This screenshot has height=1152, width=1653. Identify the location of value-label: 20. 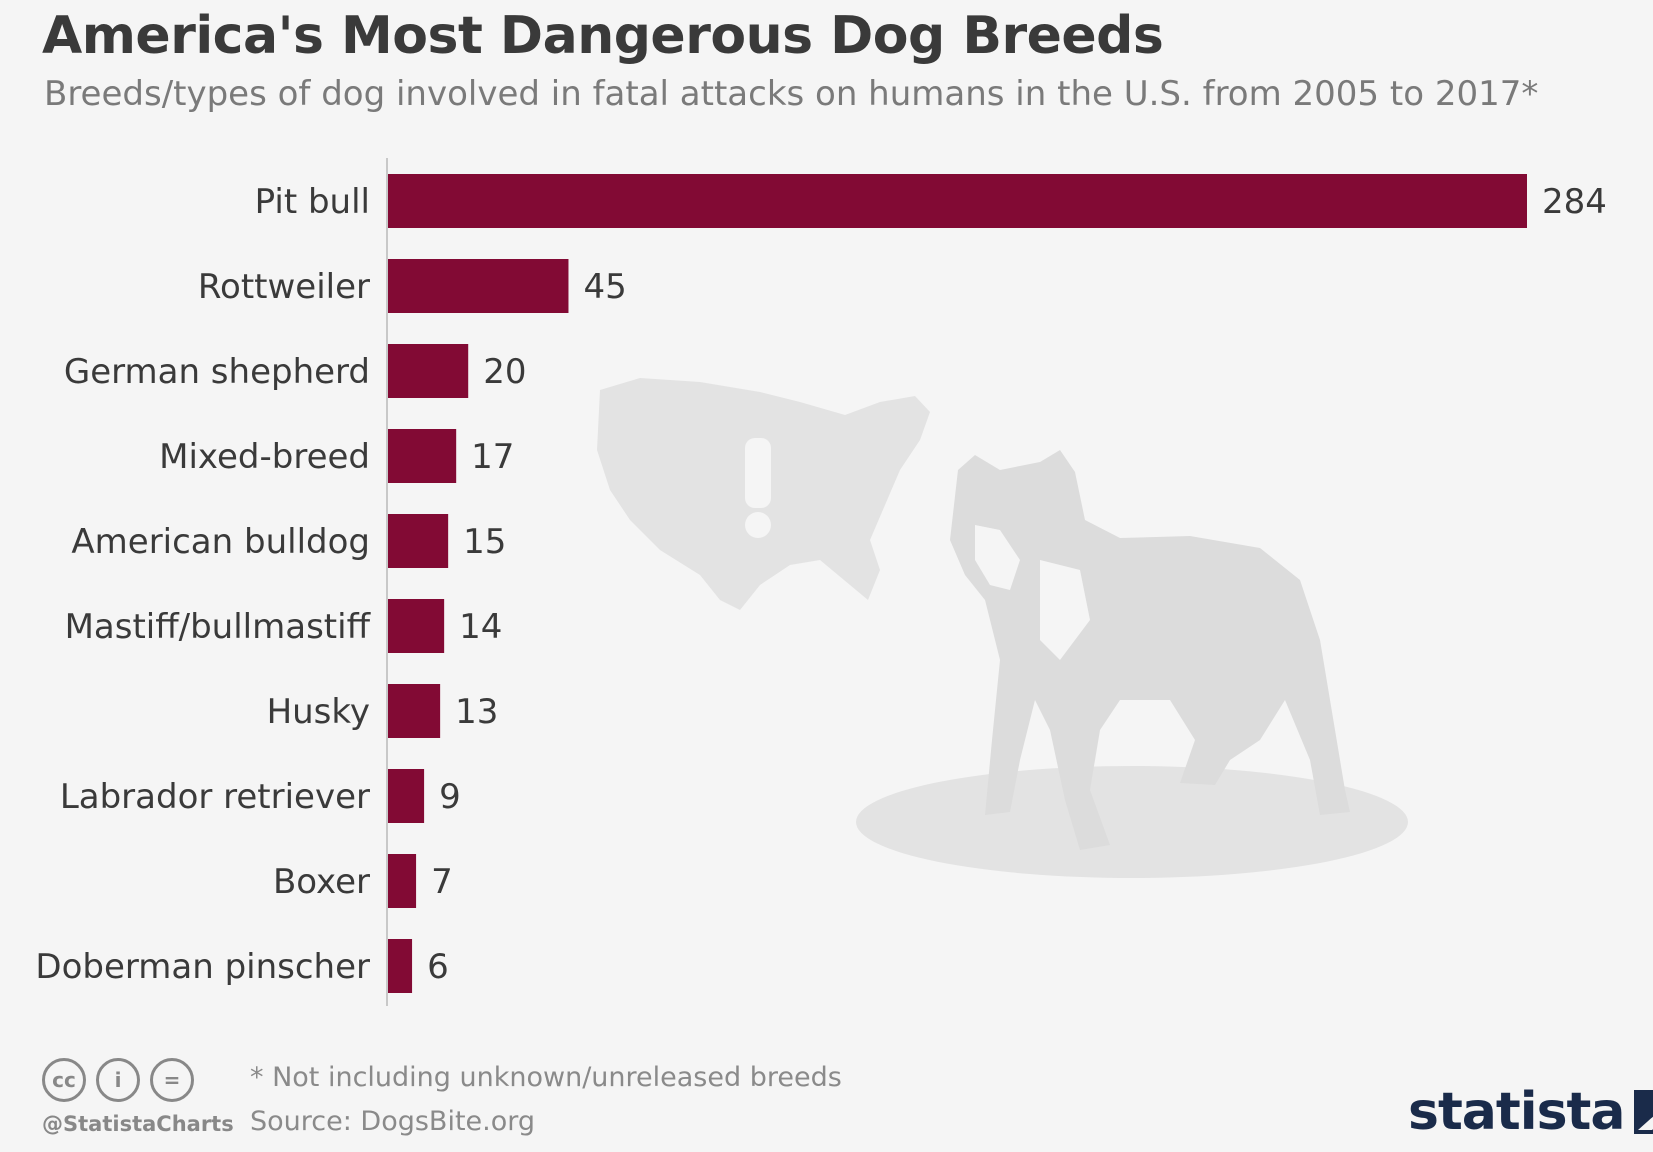
(504, 372).